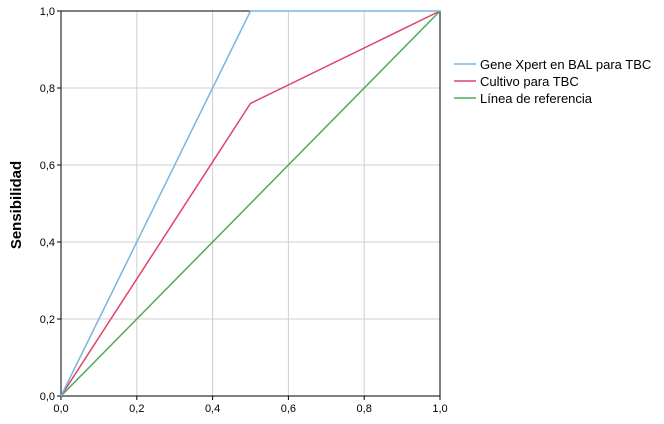  Describe the element at coordinates (529, 81) in the screenshot. I see `legend-label: Cultivo para TBC` at that location.